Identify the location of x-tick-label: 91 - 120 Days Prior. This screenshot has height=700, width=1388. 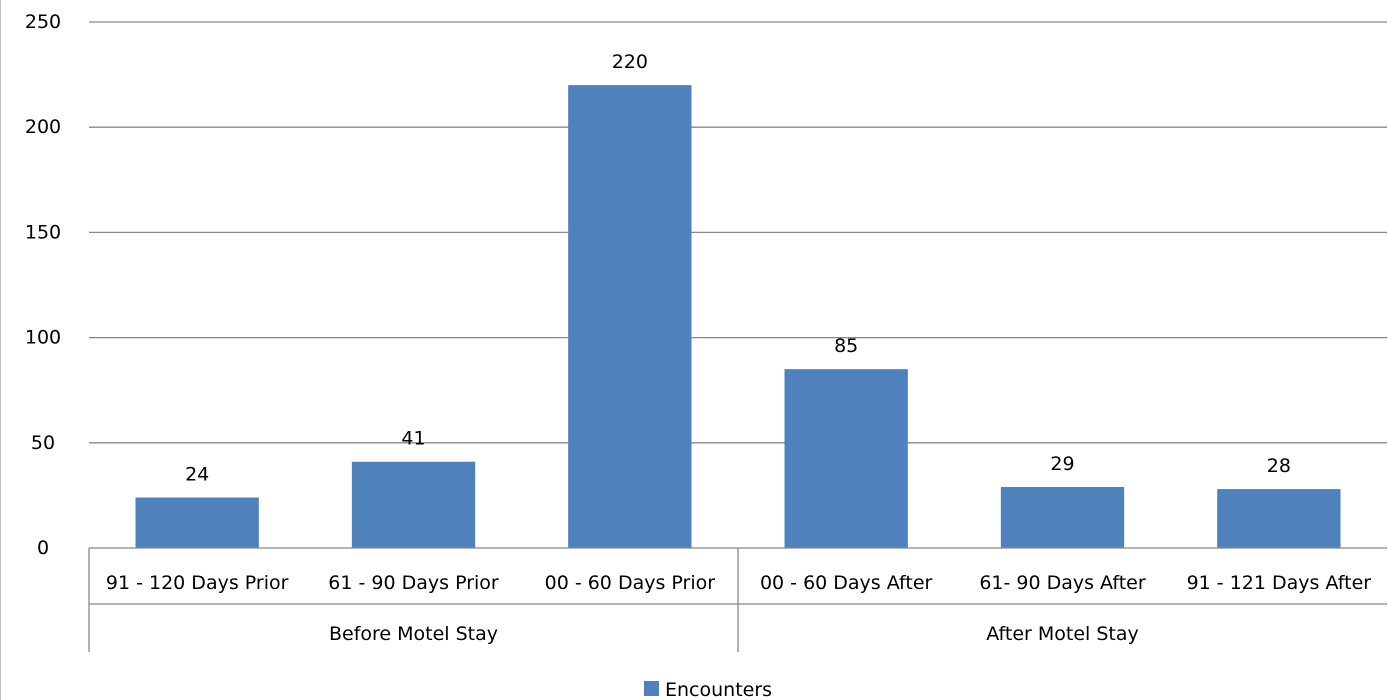
(197, 583).